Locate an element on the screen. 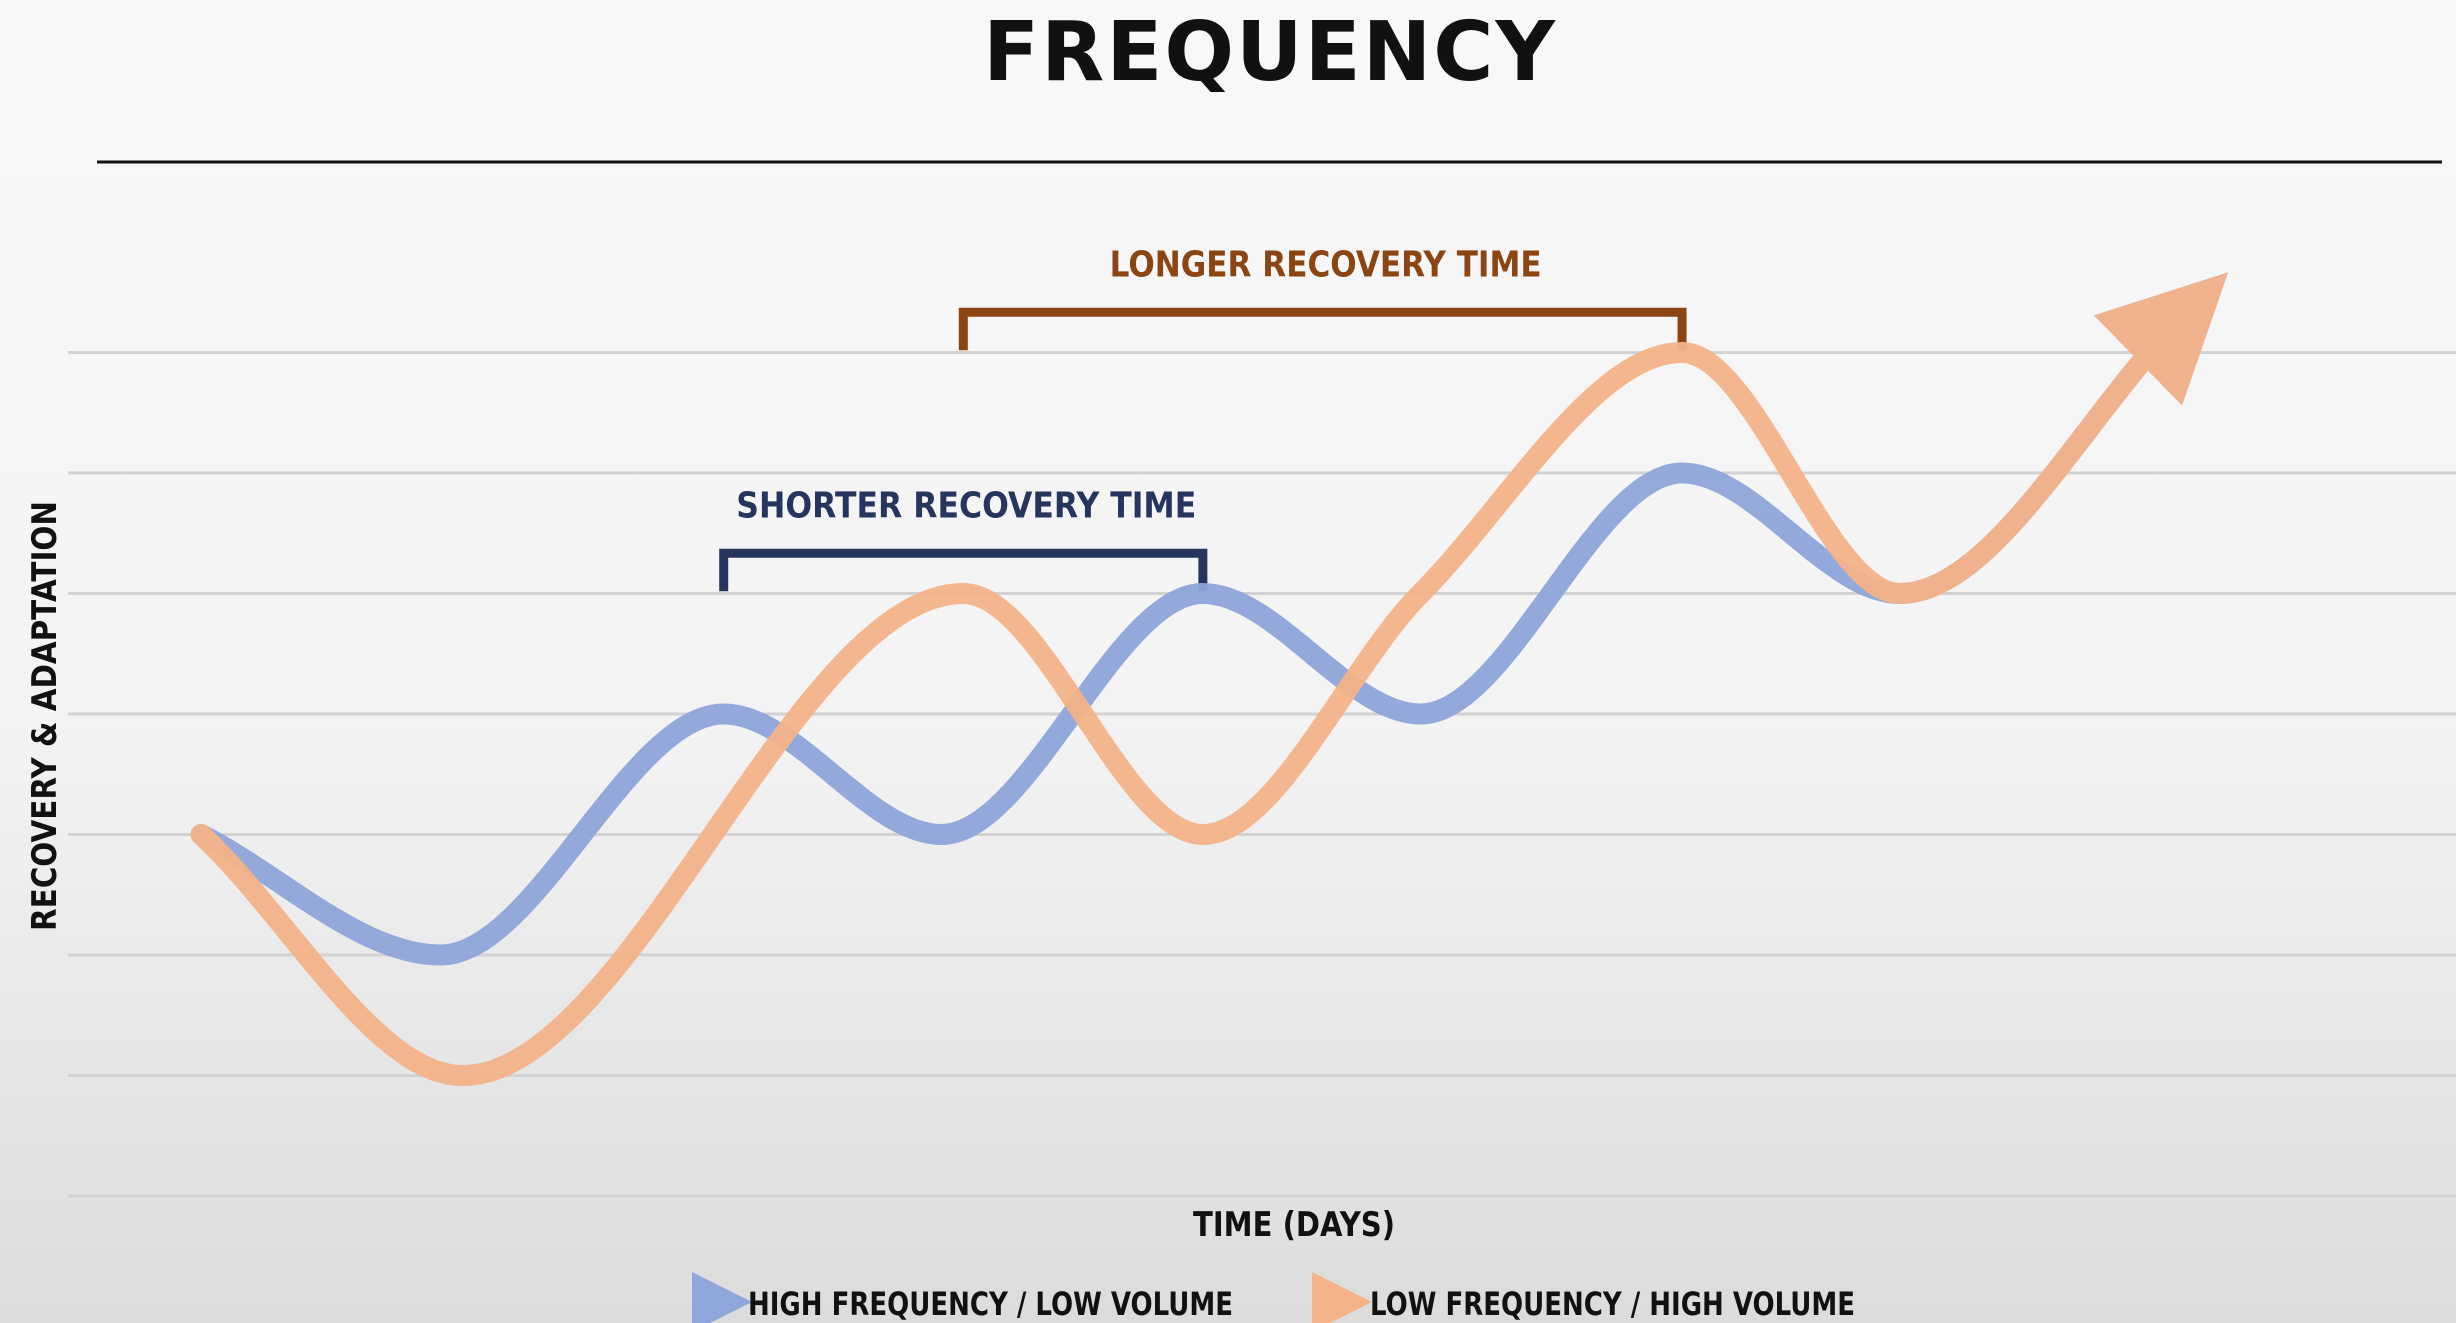 The image size is (2456, 1323). chart-title: FREQUENCY is located at coordinates (1270, 52).